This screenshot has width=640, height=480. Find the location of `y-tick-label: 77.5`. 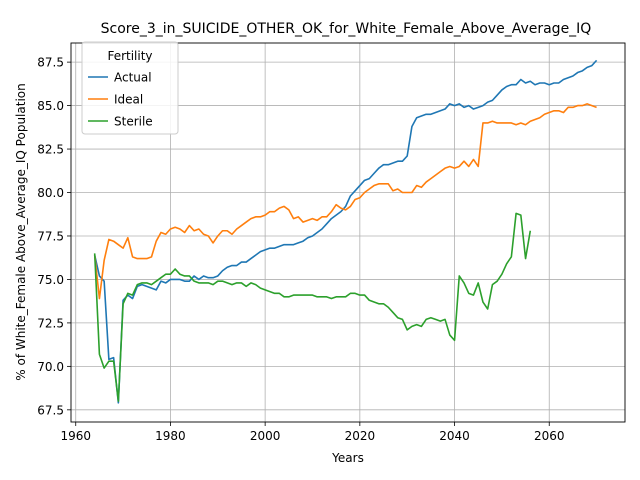

y-tick-label: 77.5 is located at coordinates (50, 236).